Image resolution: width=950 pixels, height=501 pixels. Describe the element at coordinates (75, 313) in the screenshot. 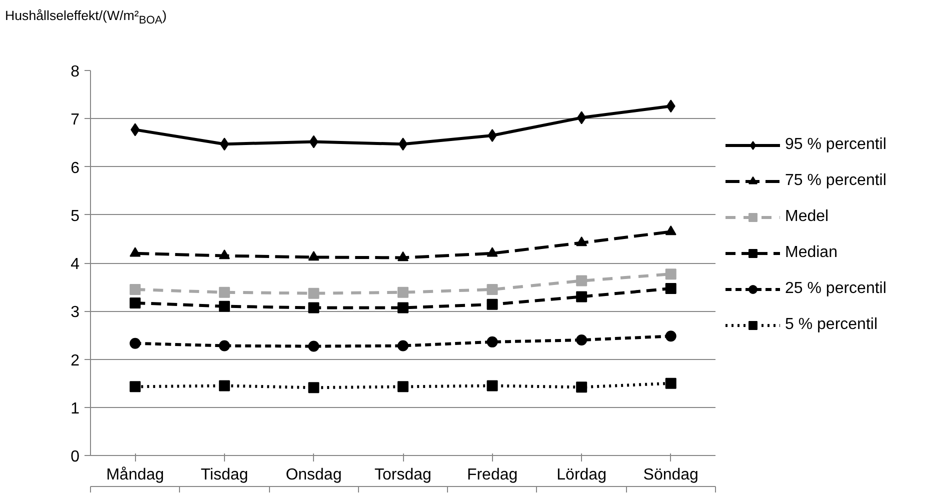

I see `y-tick-label: 3` at that location.